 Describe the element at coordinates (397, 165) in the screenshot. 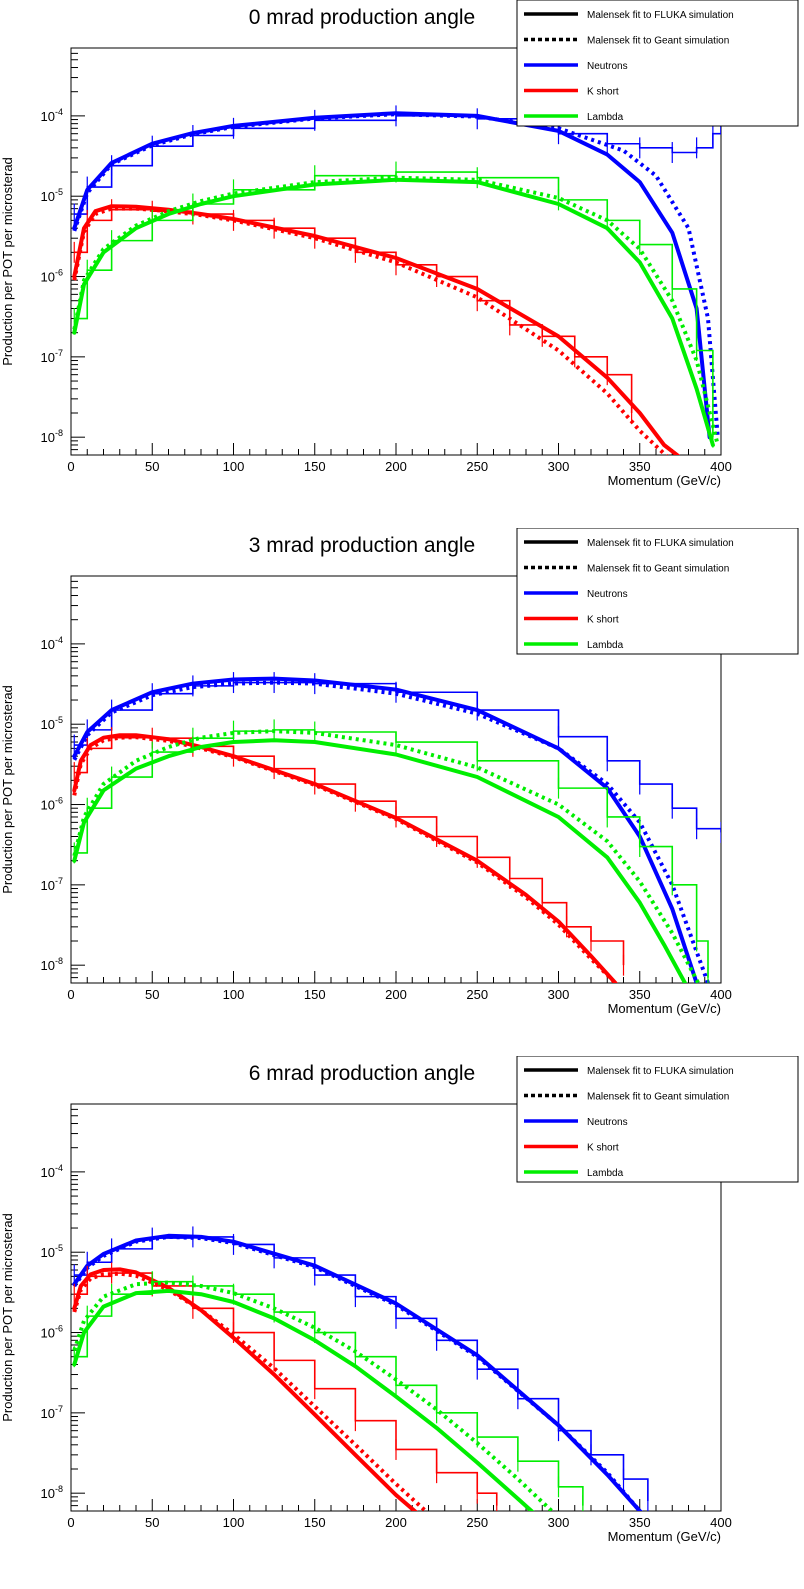

I see `series-neutrons-histogram` at that location.